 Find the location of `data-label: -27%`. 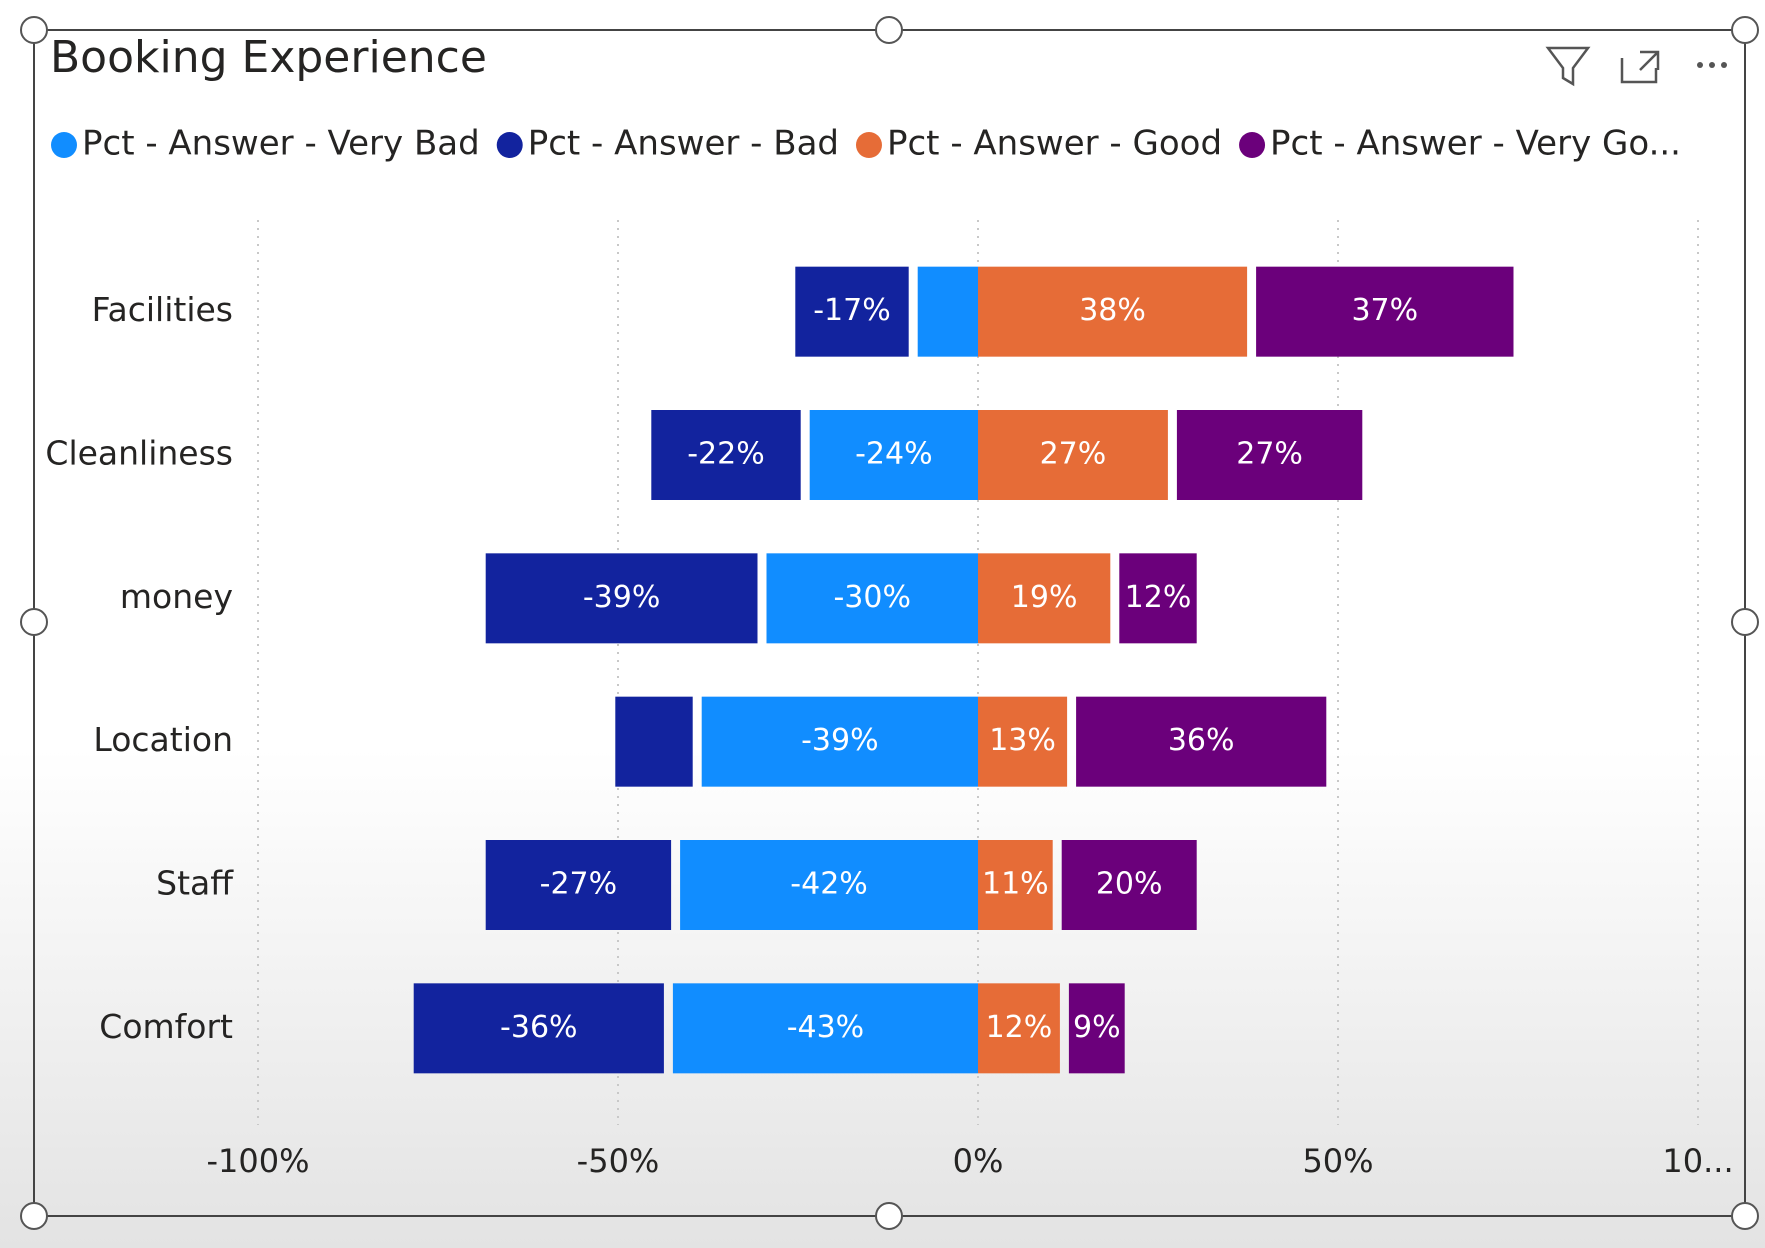

data-label: -27% is located at coordinates (579, 884).